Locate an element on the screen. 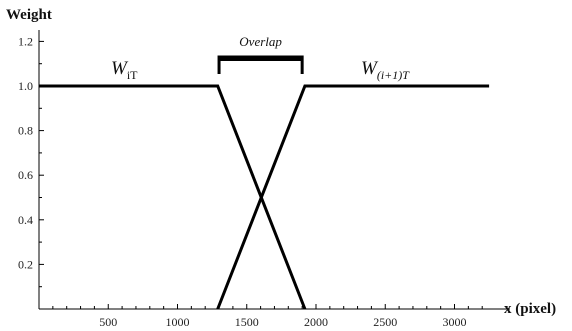  x-axis-title: x (pixel) is located at coordinates (530, 309).